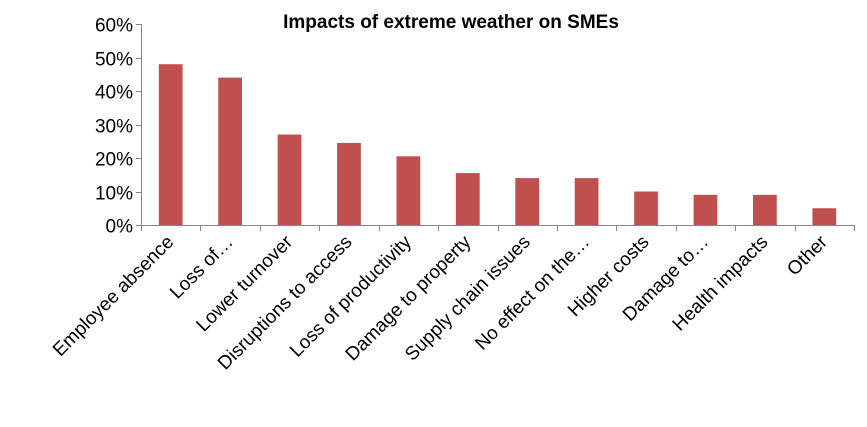 This screenshot has height=427, width=867. I want to click on category-label: Employee absence, so click(113, 296).